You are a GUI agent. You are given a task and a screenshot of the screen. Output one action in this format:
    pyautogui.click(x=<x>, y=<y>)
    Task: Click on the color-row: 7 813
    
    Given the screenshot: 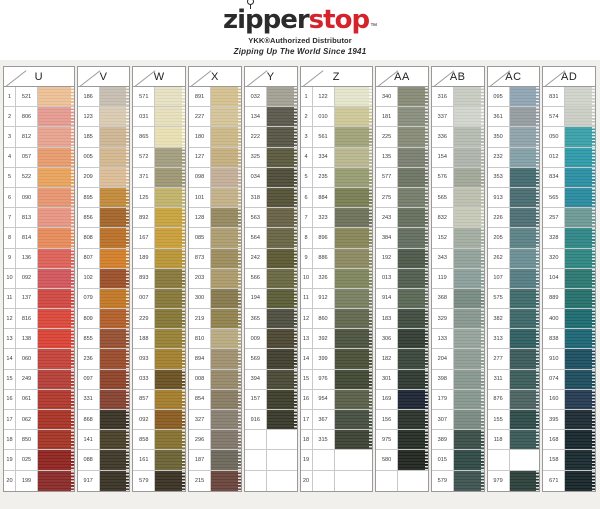 What is the action you would take?
    pyautogui.click(x=39, y=218)
    